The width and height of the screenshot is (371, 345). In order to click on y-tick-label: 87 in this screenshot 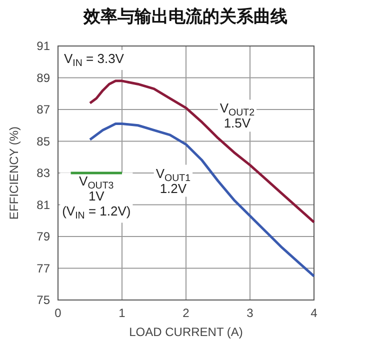, I will do `click(43, 109)`.